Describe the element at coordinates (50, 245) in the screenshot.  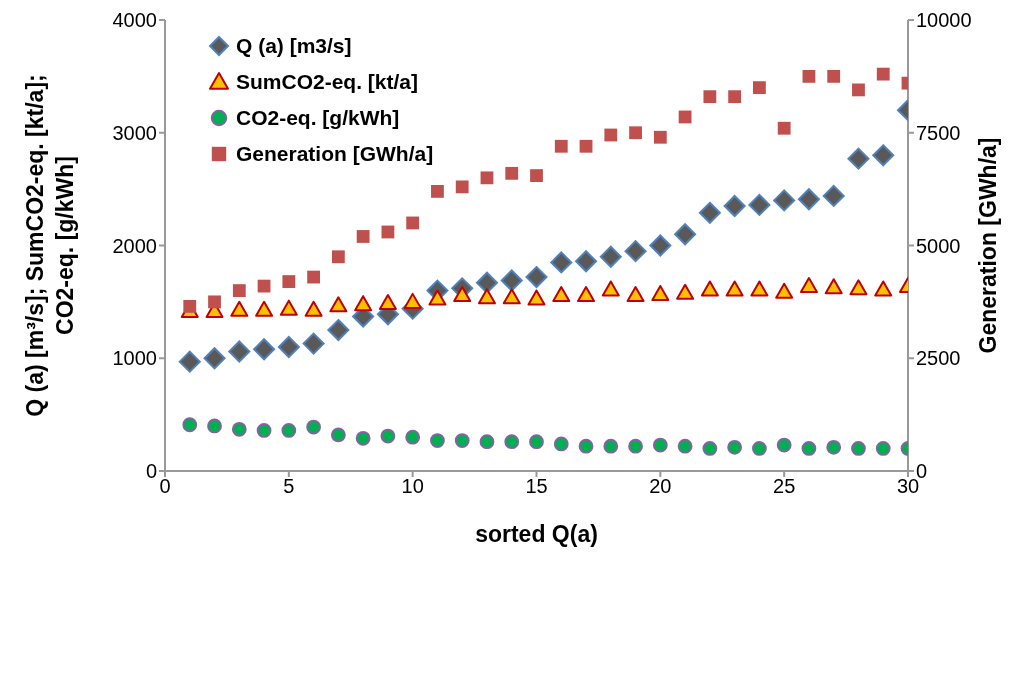
I see `y-axis-title: Q (a) [m³/s]; SumCO2-eq. [kt/a]; CO2-eq. [g/kWh]` at that location.